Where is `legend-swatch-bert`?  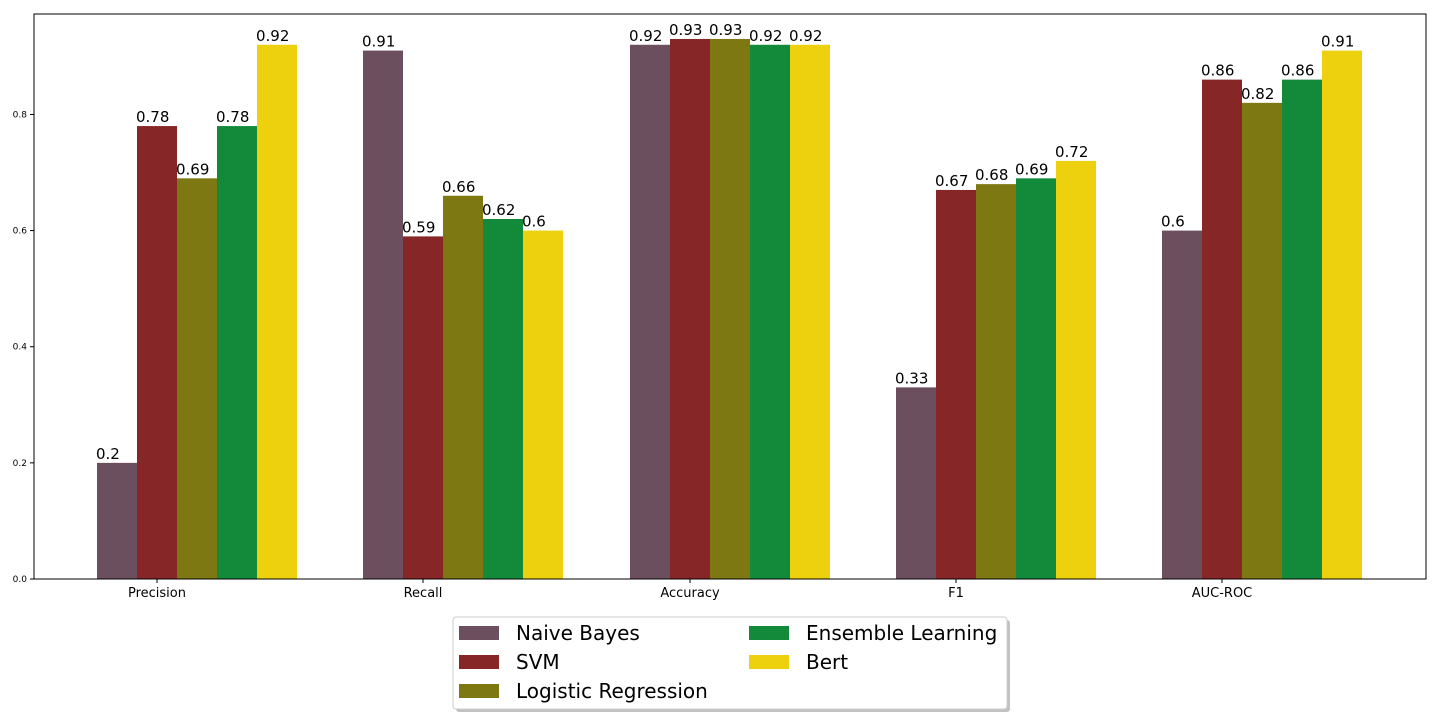 legend-swatch-bert is located at coordinates (769, 662).